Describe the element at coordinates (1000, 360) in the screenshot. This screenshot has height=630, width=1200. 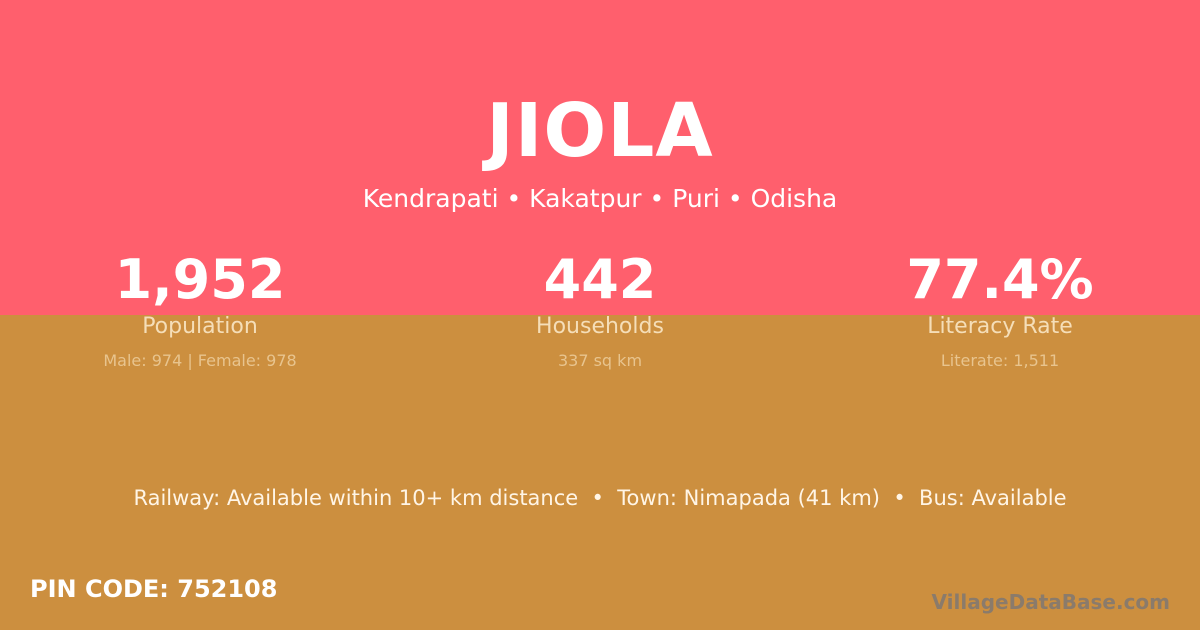
I see `stat-detail: Literate: 1,511` at that location.